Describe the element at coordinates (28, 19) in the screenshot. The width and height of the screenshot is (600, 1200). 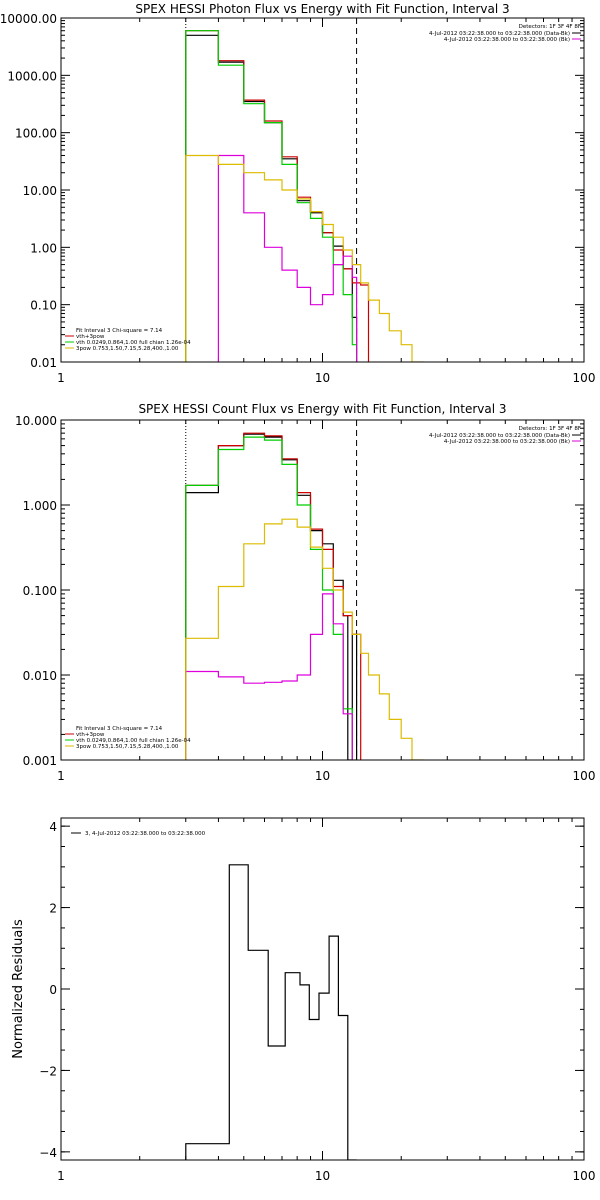
I see `y-tick-label: 10000.00` at that location.